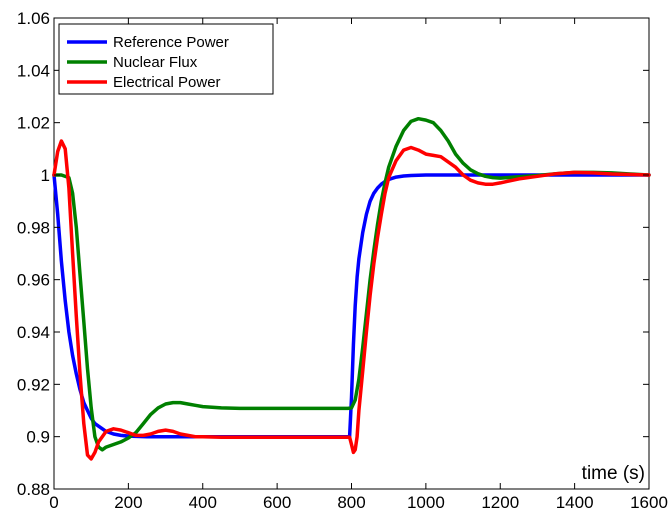 The image size is (672, 513). I want to click on x-tick-label: 0, so click(53, 502).